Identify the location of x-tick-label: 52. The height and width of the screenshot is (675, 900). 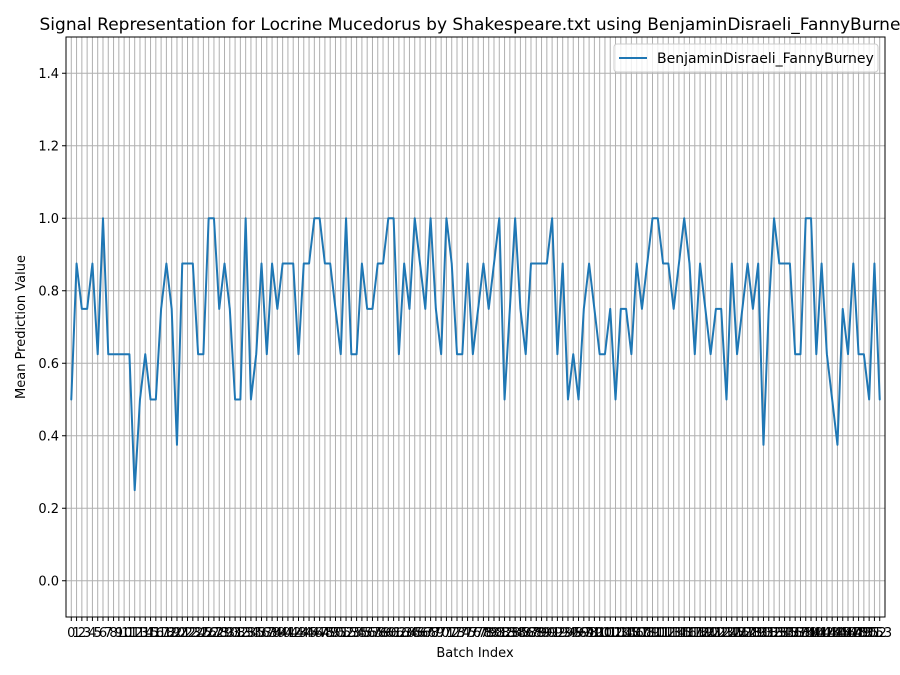
(346, 633).